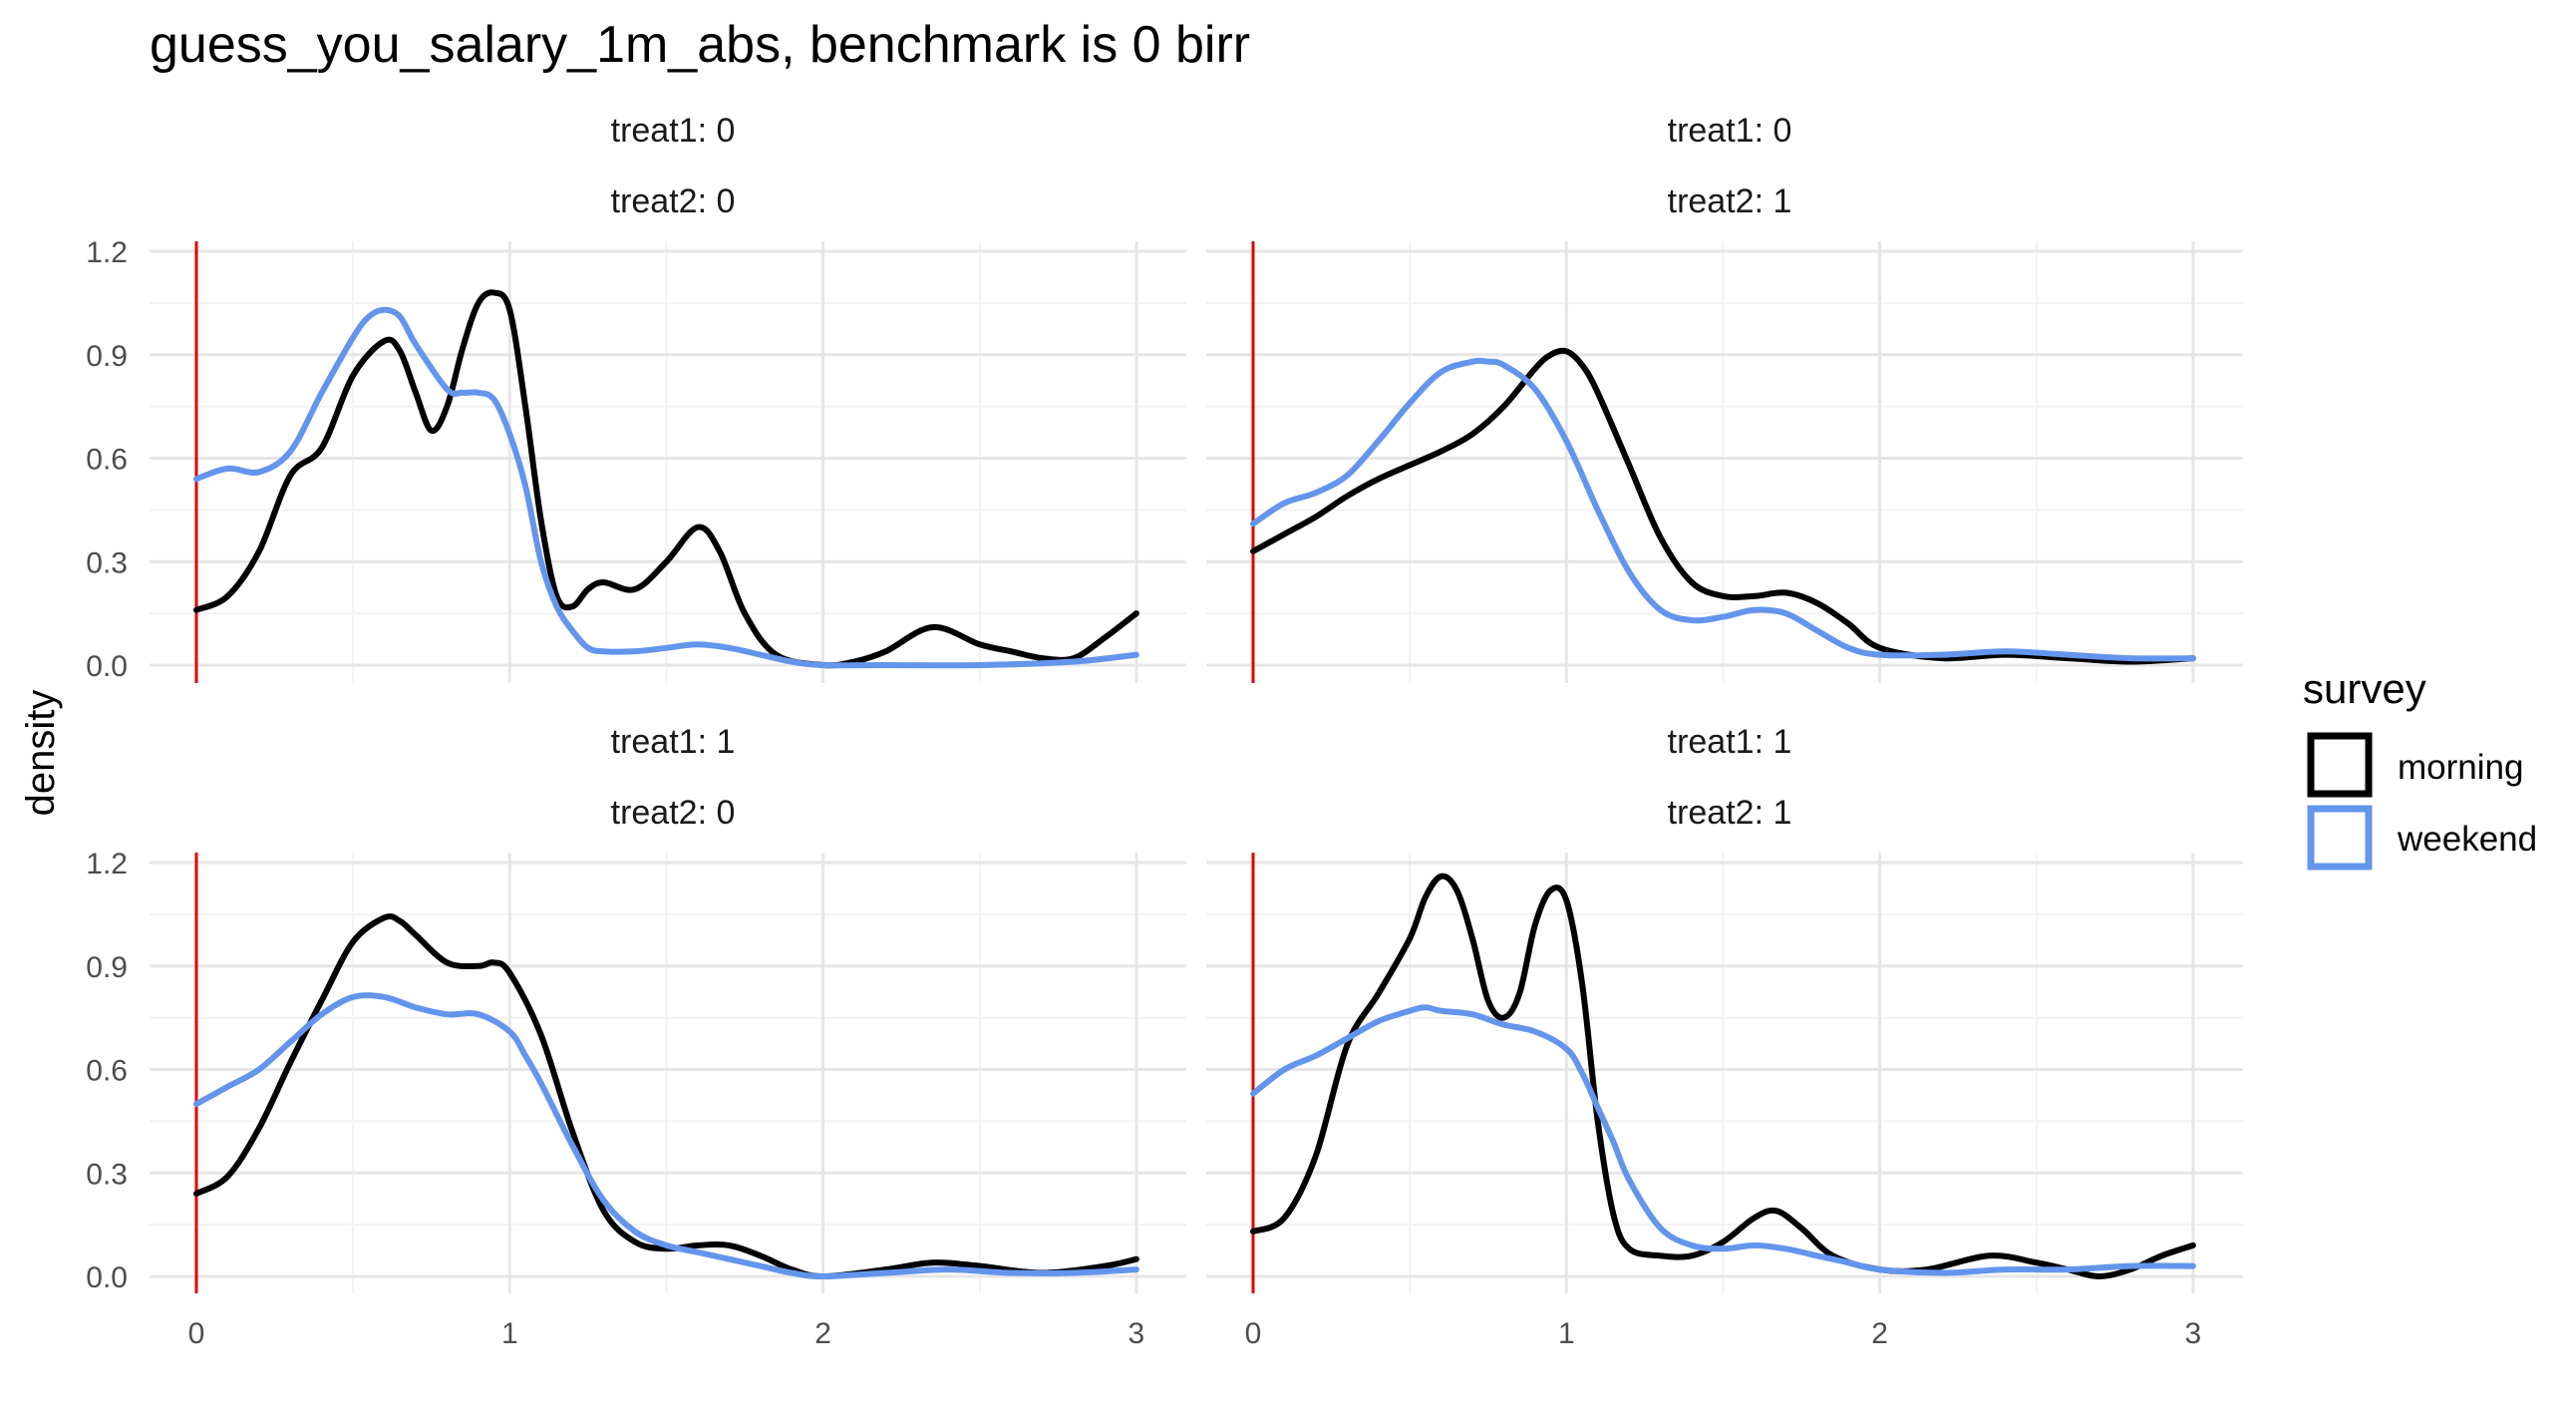 This screenshot has height=1417, width=2576. Describe the element at coordinates (2340, 838) in the screenshot. I see `legend-key-weekend` at that location.